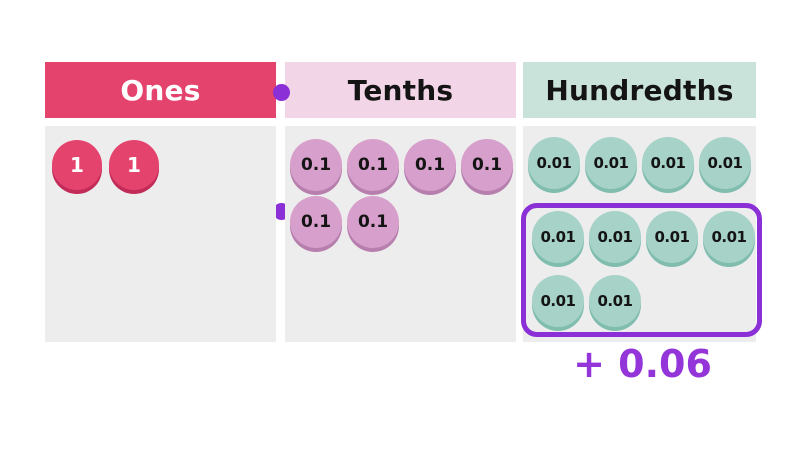 This screenshot has height=450, width=800. Describe the element at coordinates (160, 234) in the screenshot. I see `column-body-ones: 1 1` at that location.